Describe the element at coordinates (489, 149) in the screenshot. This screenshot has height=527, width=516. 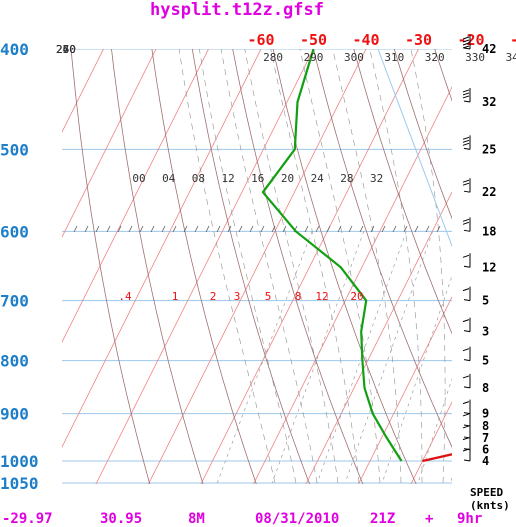
I see `wind-speed-label: 25` at that location.